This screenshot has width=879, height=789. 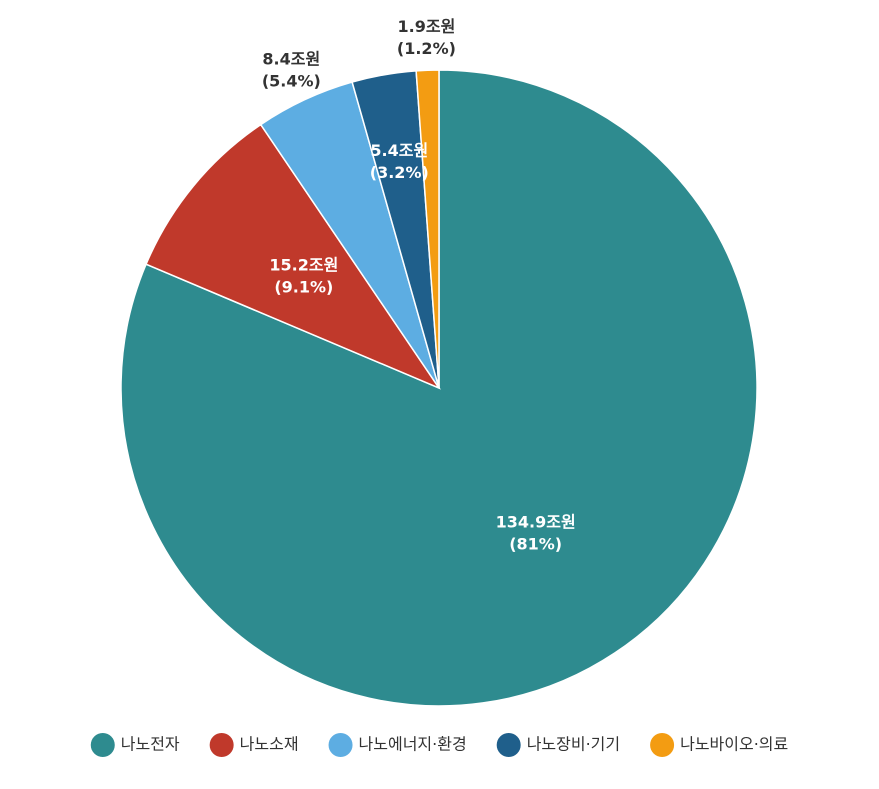 I want to click on data-label: 134.9조원, so click(x=536, y=521).